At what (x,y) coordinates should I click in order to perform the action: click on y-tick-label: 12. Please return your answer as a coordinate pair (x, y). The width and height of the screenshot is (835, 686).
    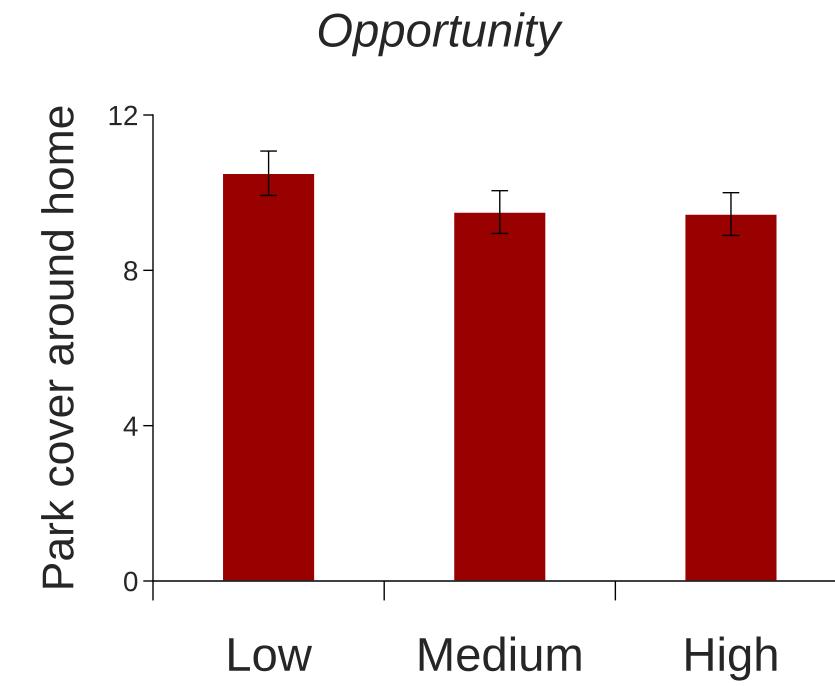
    Looking at the image, I should click on (124, 116).